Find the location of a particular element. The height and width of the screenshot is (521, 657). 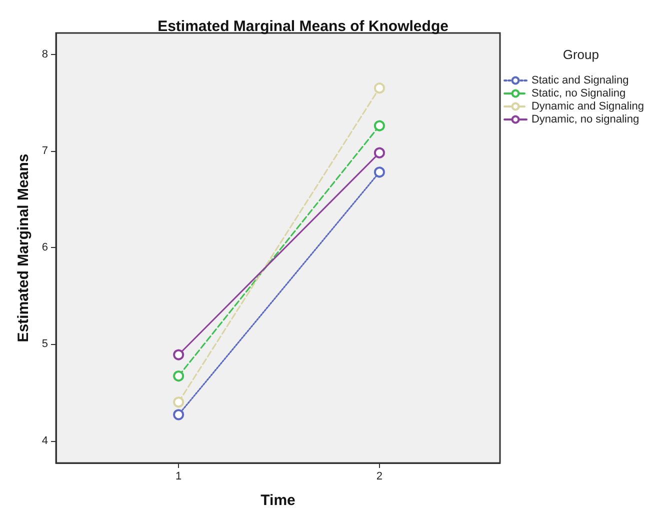

y-tick-label: 6 is located at coordinates (45, 248).